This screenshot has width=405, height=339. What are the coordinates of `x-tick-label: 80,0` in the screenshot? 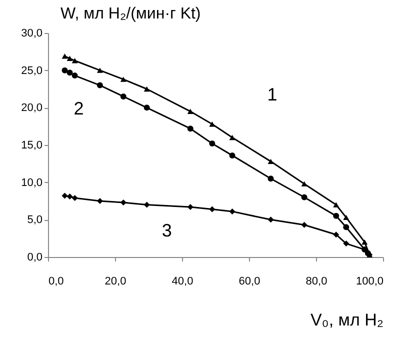 It's located at (317, 282).